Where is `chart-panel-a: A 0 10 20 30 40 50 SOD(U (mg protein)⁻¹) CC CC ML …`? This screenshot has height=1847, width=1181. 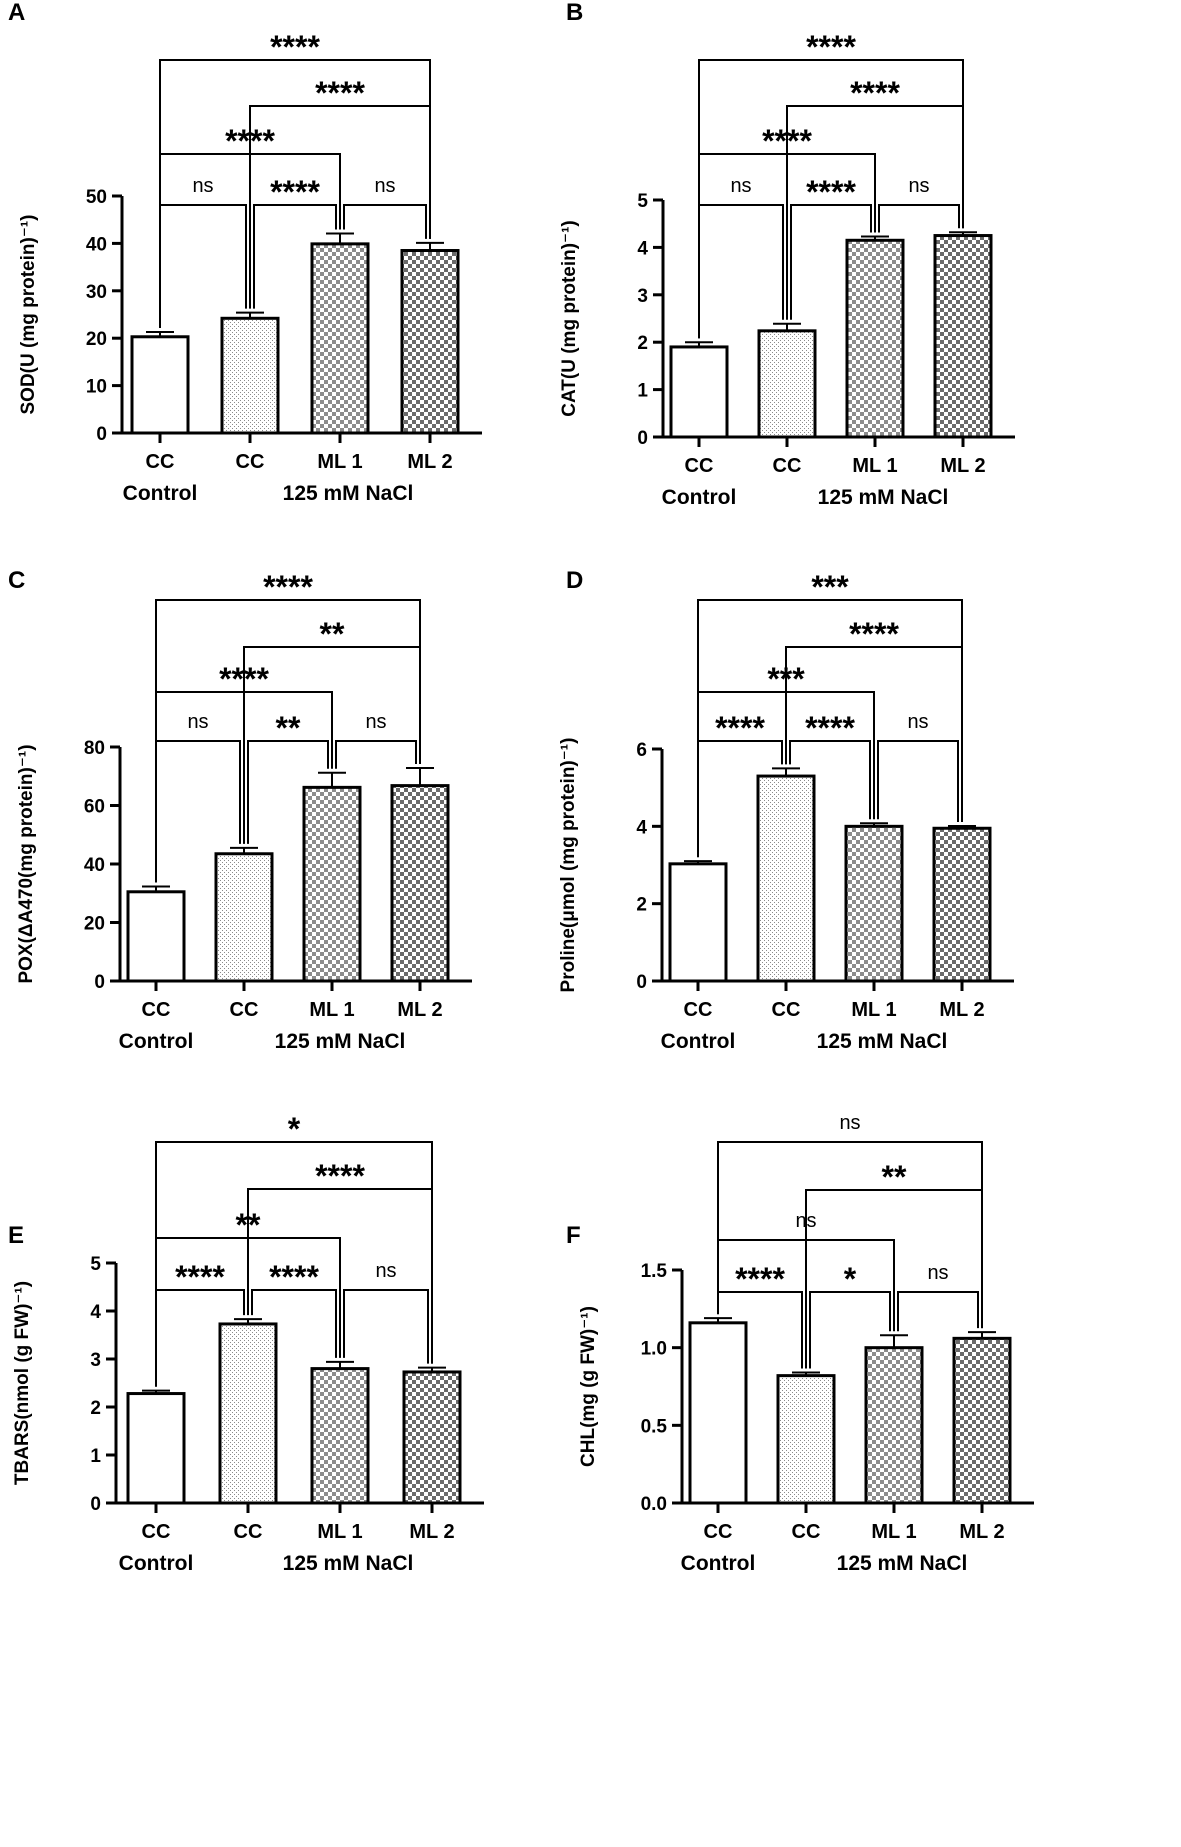
chart-panel-a: A 0 10 20 30 40 50 SOD(U (mg protein)⁻¹) CC CC ML … is located at coordinates (245, 252).